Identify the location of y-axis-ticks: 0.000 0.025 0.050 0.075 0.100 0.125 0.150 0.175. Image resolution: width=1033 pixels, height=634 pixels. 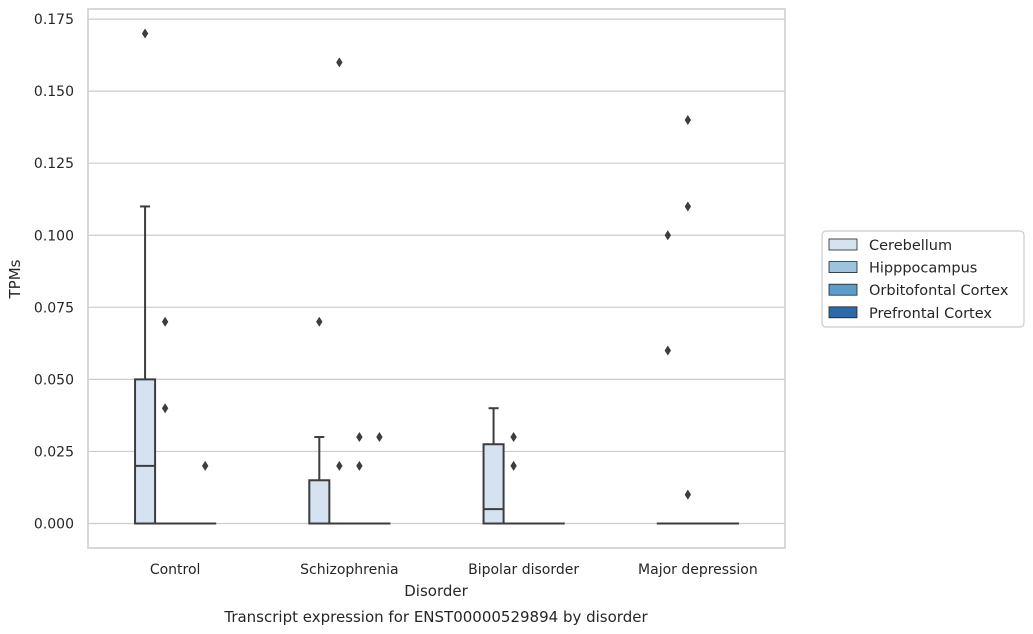
(54, 272).